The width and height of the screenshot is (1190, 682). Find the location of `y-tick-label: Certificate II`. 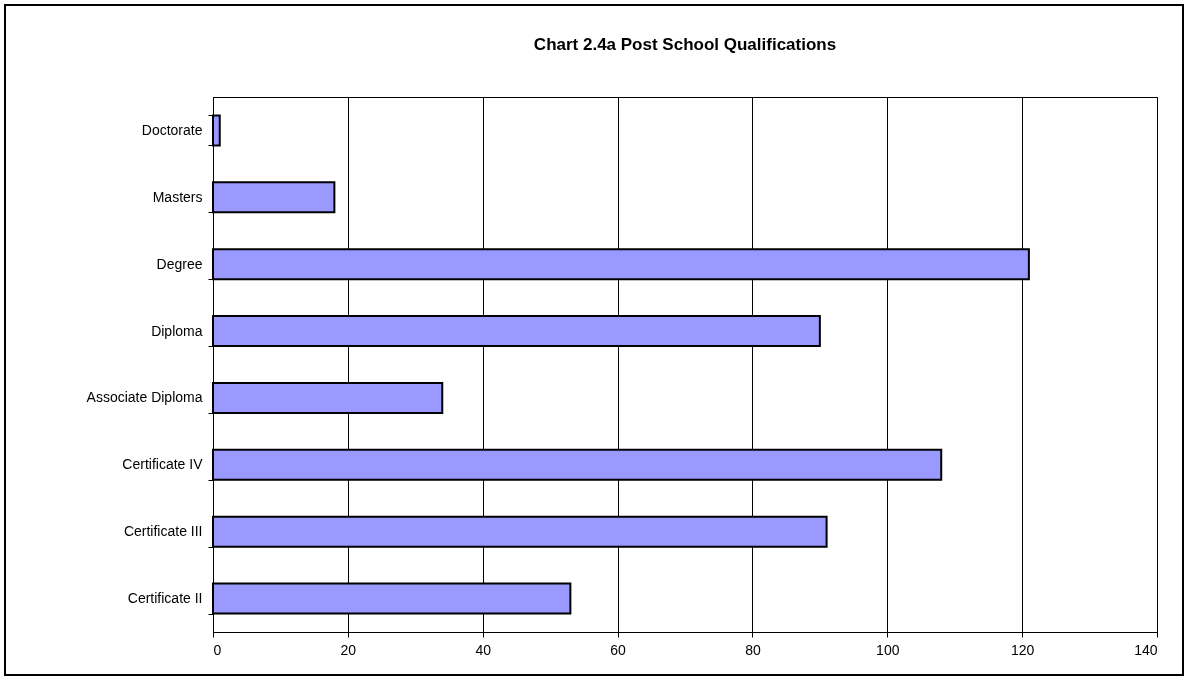

y-tick-label: Certificate II is located at coordinates (165, 598).